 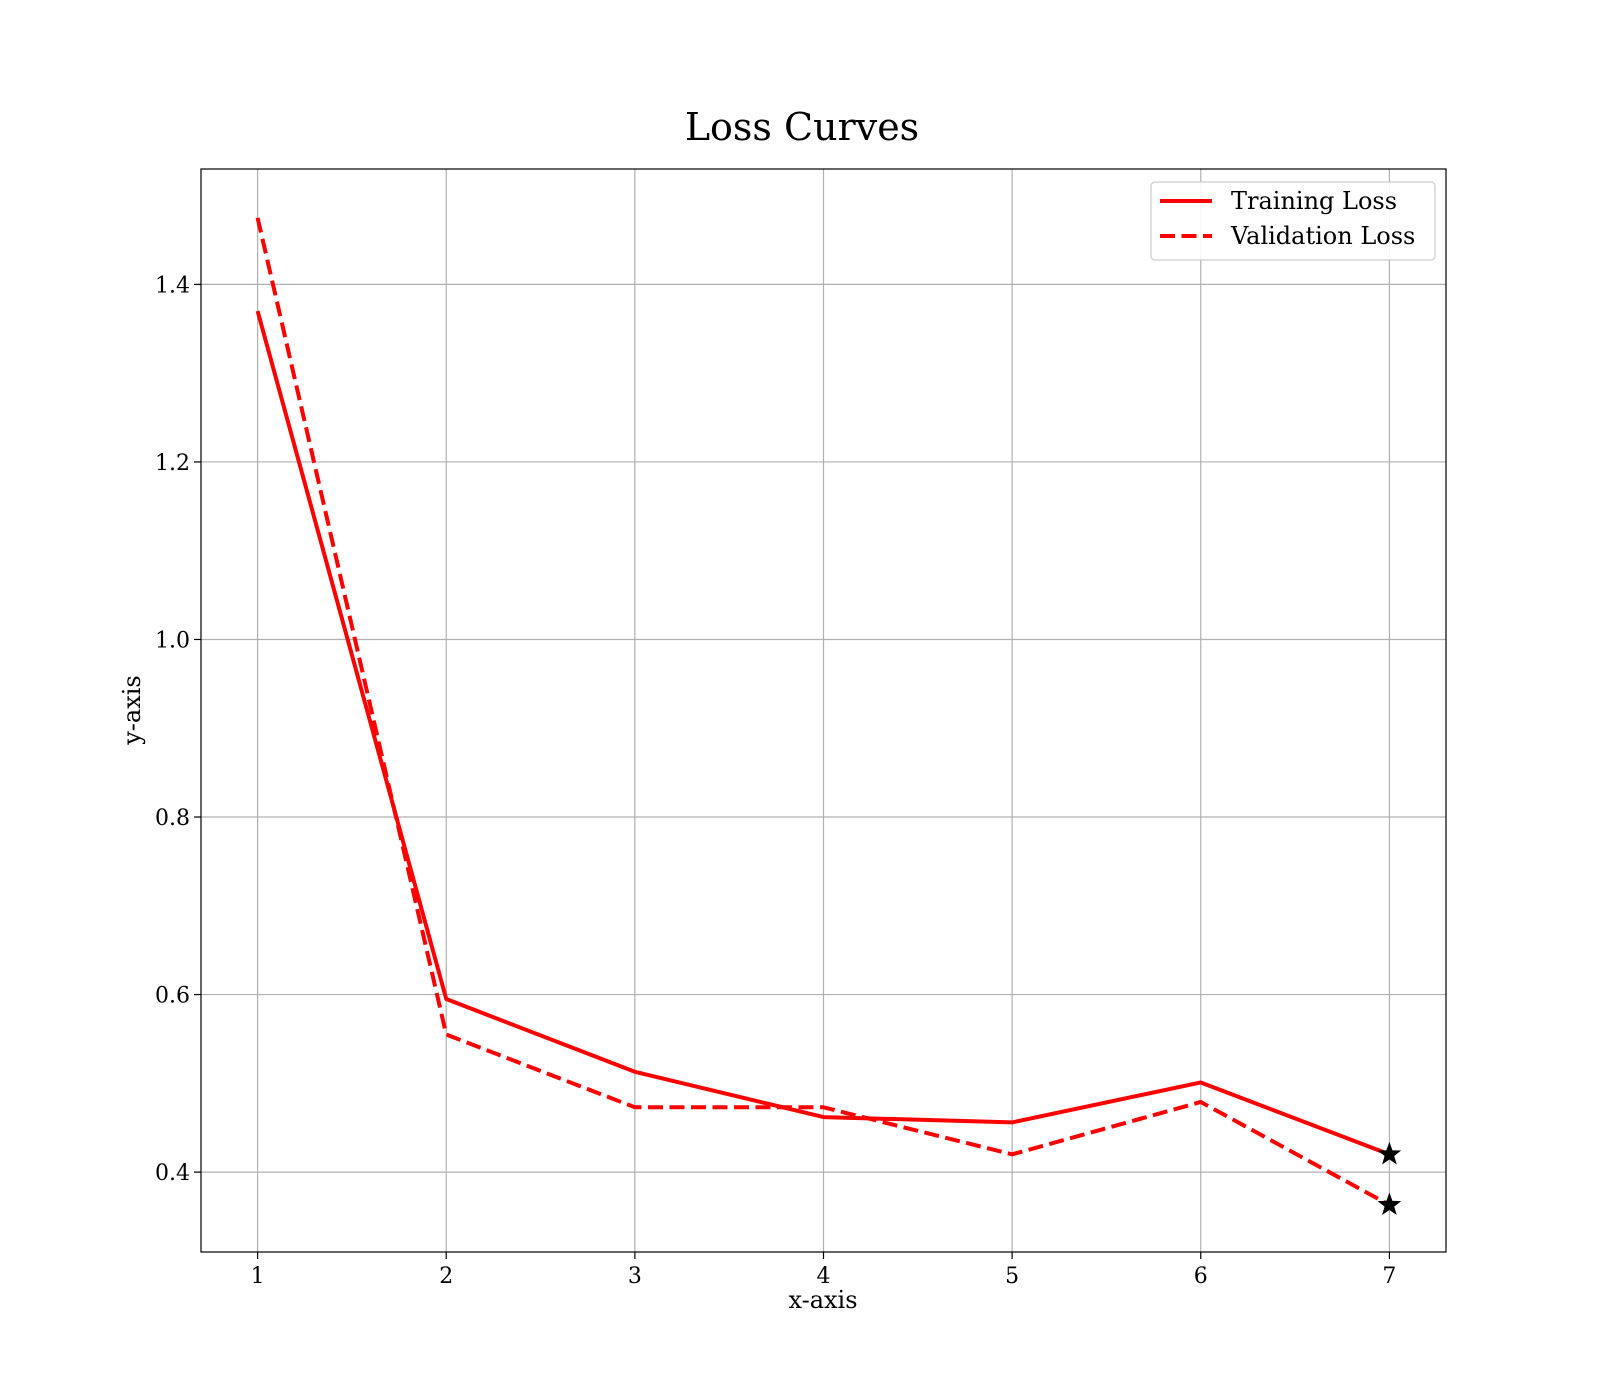 What do you see at coordinates (172, 285) in the screenshot?
I see `y-tick-label: 1.4` at bounding box center [172, 285].